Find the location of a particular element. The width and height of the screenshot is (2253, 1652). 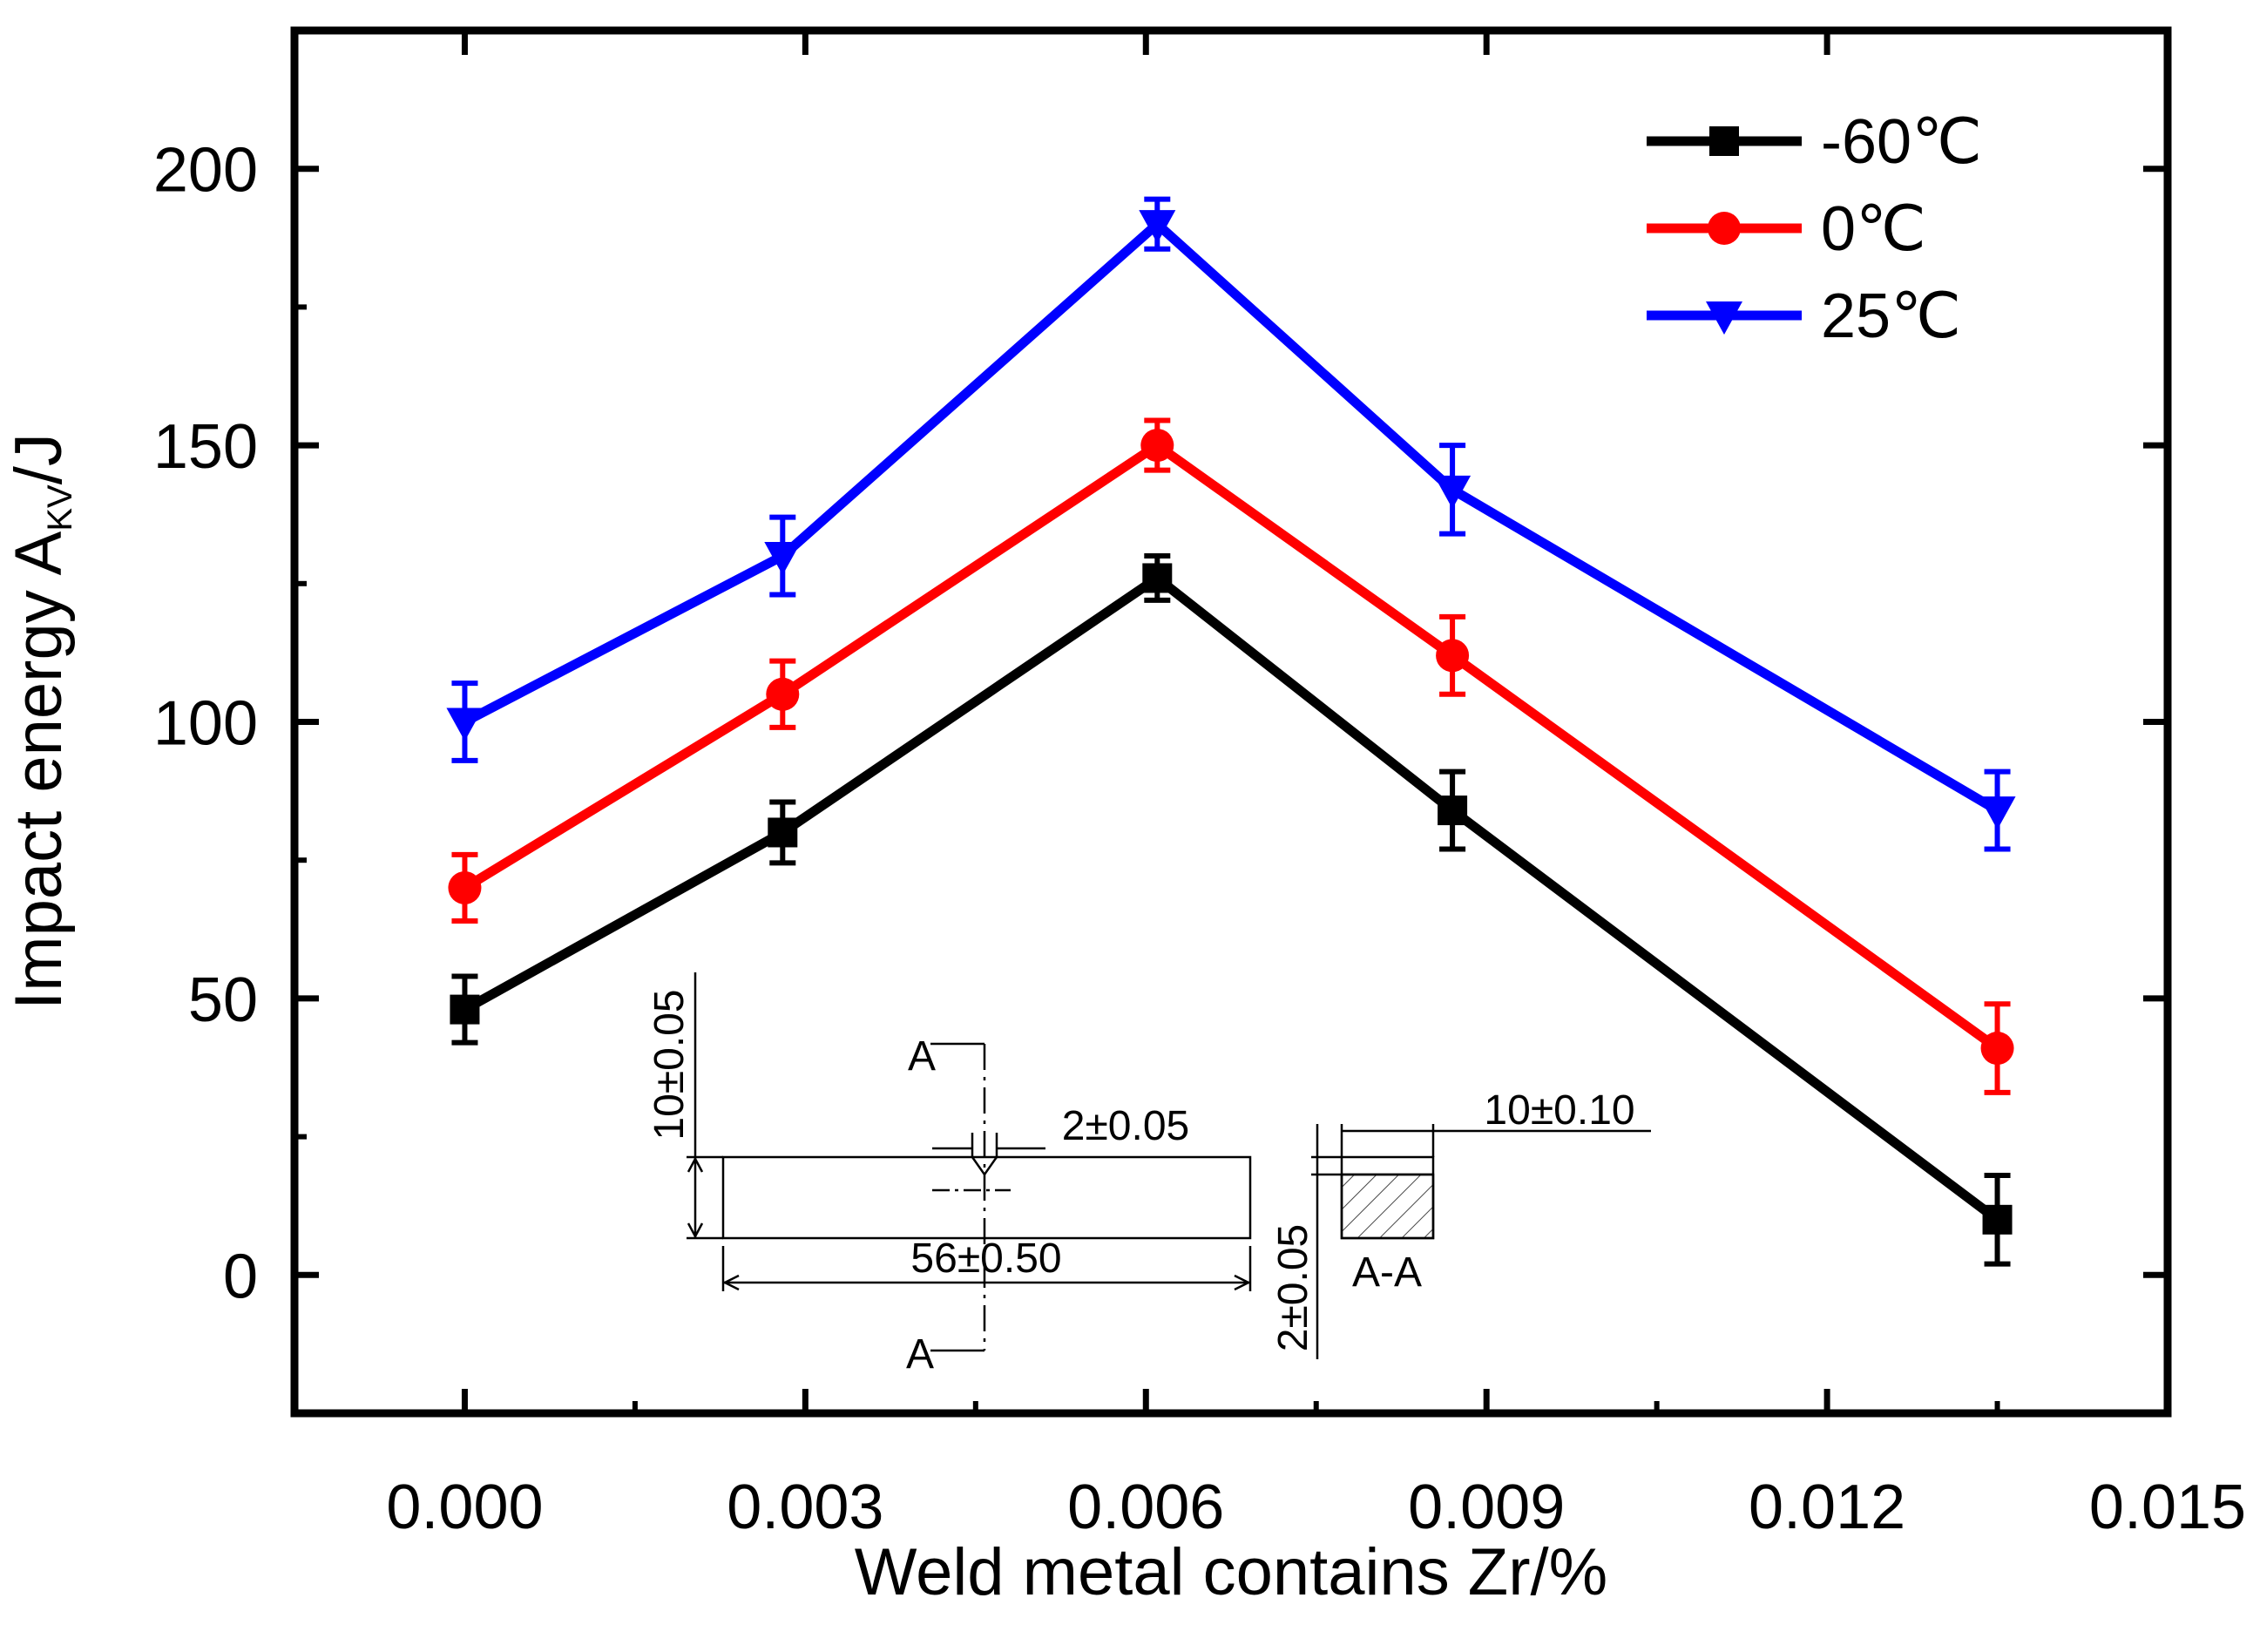

section-mark-bottom: A is located at coordinates (920, 1354).